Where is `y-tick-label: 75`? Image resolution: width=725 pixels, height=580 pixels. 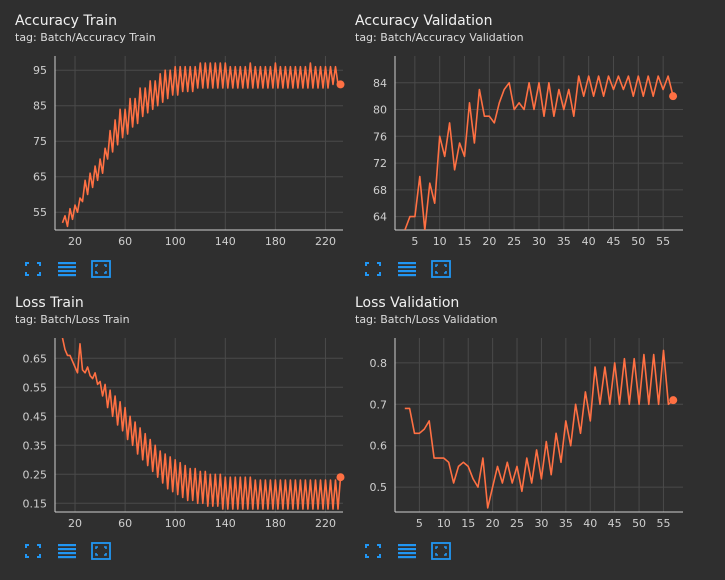
y-tick-label: 75 is located at coordinates (40, 141).